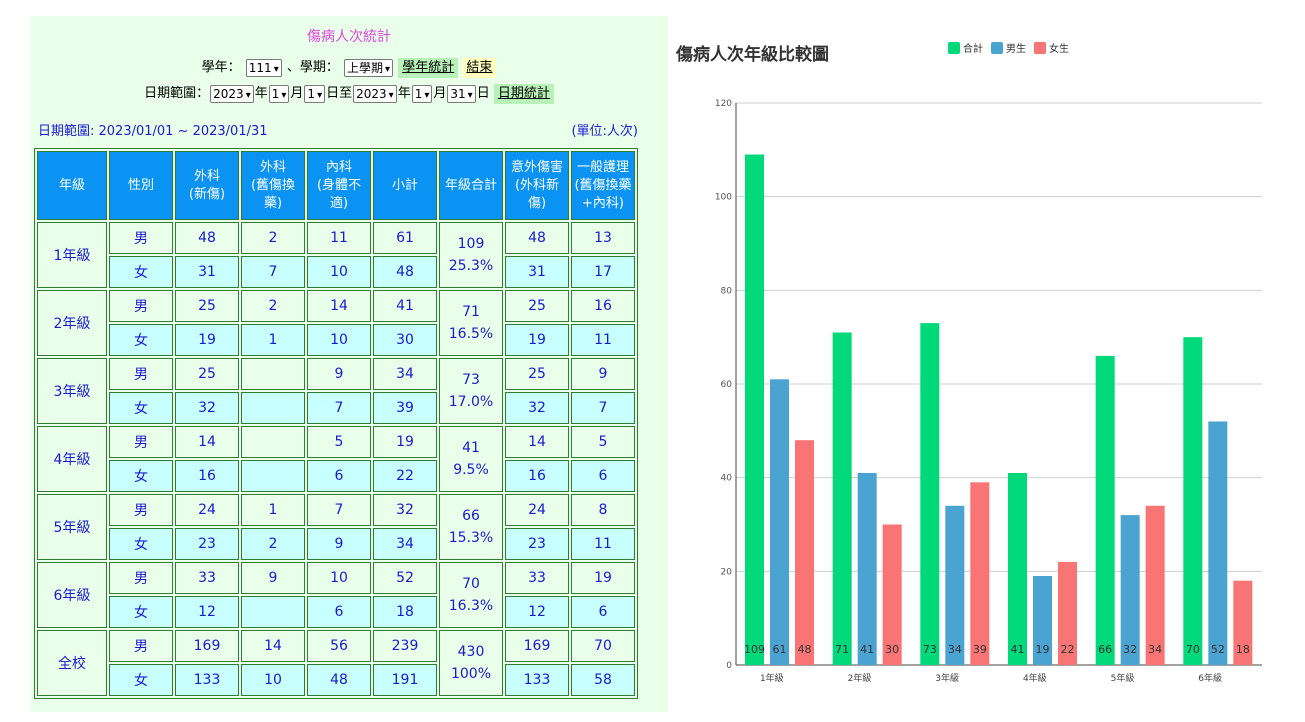 Image resolution: width=1305 pixels, height=722 pixels. I want to click on end-month-select: 1 ▾, so click(422, 93).